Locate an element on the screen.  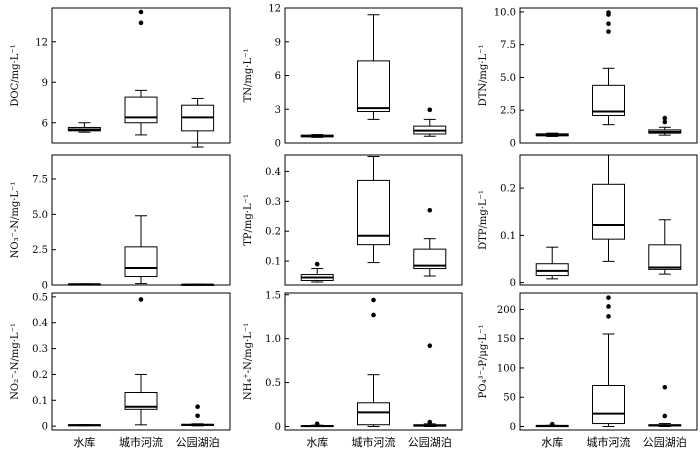
y-tick-label: 1.0 is located at coordinates (273, 339).